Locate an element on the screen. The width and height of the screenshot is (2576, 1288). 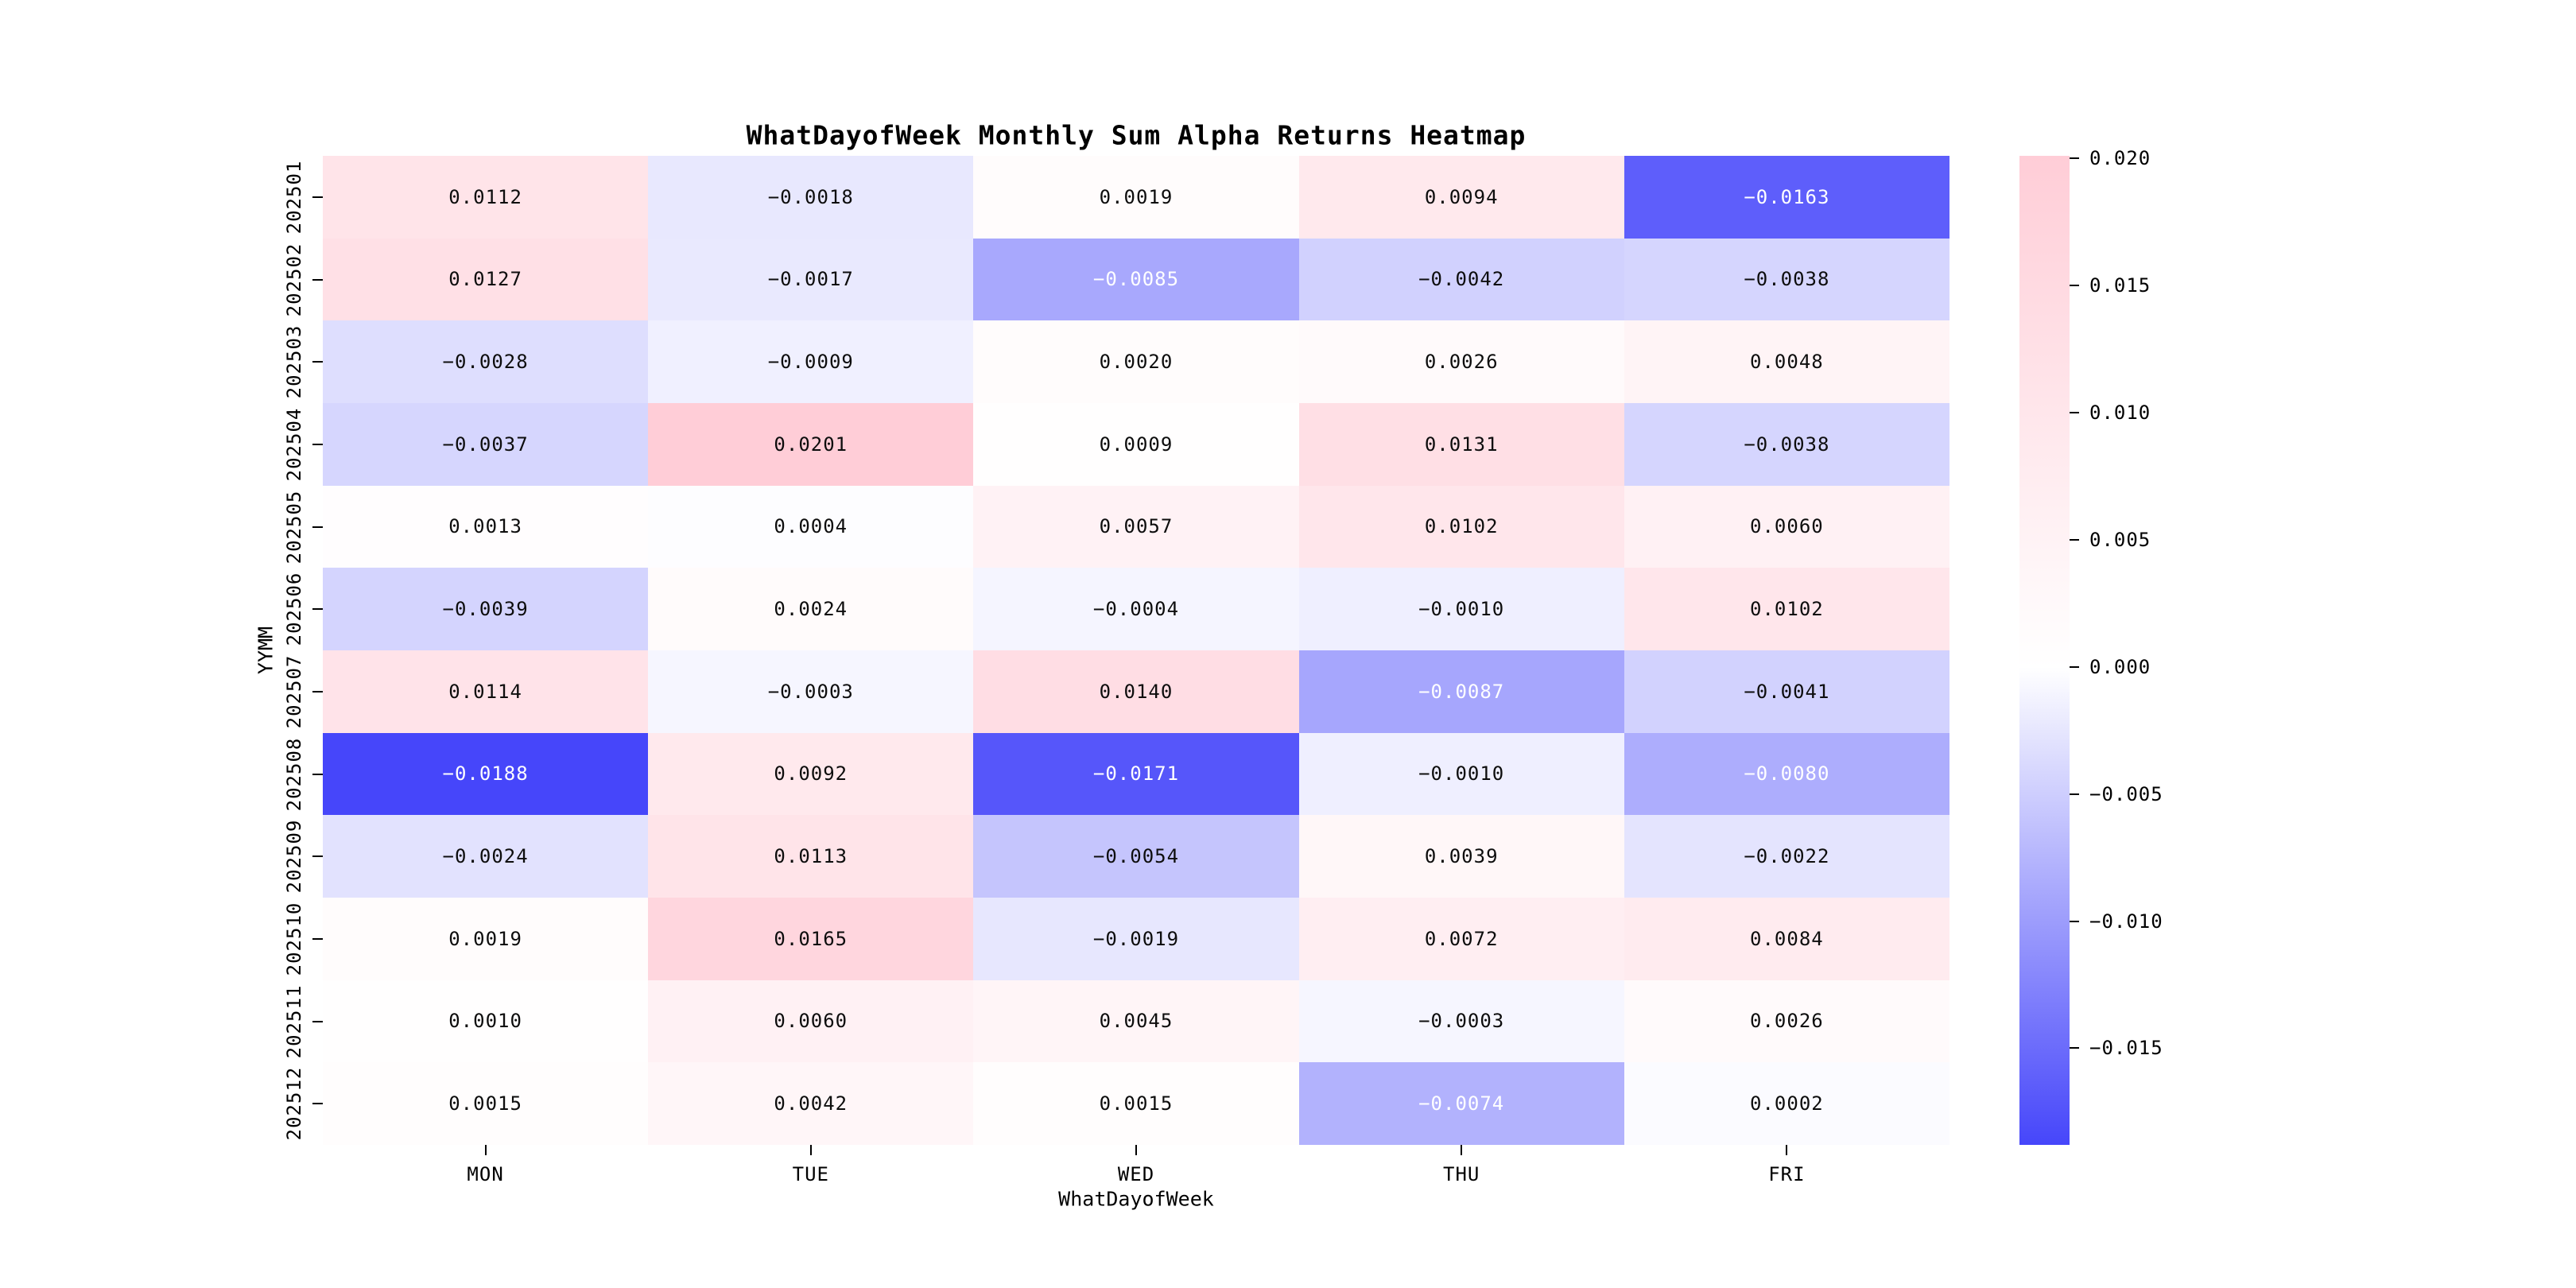
heatmap-cell: 0.0165 is located at coordinates (811, 939).